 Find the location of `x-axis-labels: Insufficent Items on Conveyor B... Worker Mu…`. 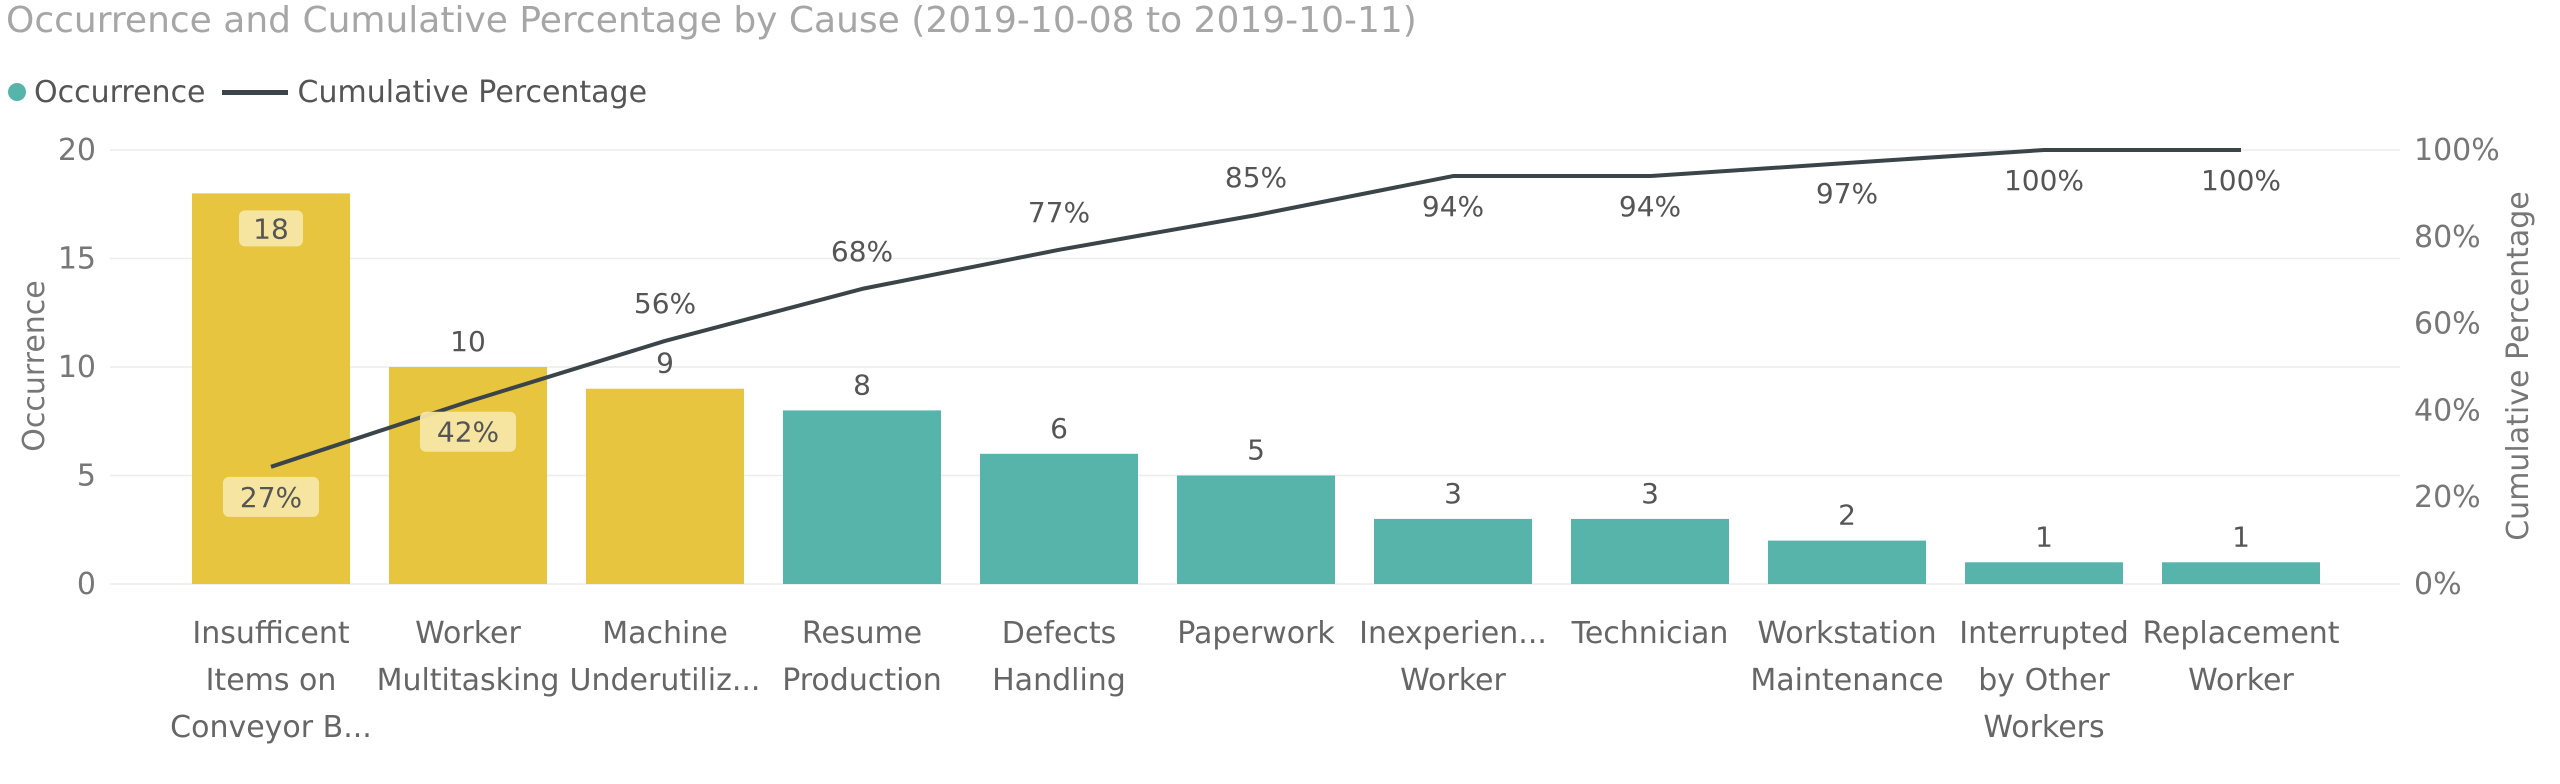

x-axis-labels: Insufficent Items on Conveyor B... Worker Mu… is located at coordinates (1255, 680).